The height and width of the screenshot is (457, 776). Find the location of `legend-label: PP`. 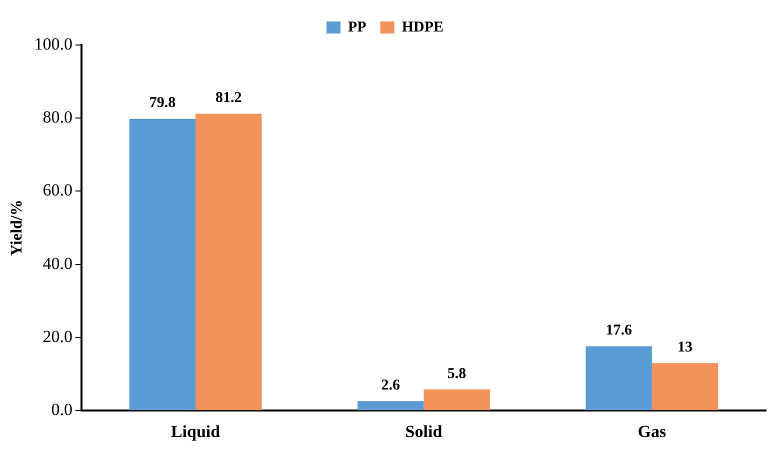

legend-label: PP is located at coordinates (357, 27).